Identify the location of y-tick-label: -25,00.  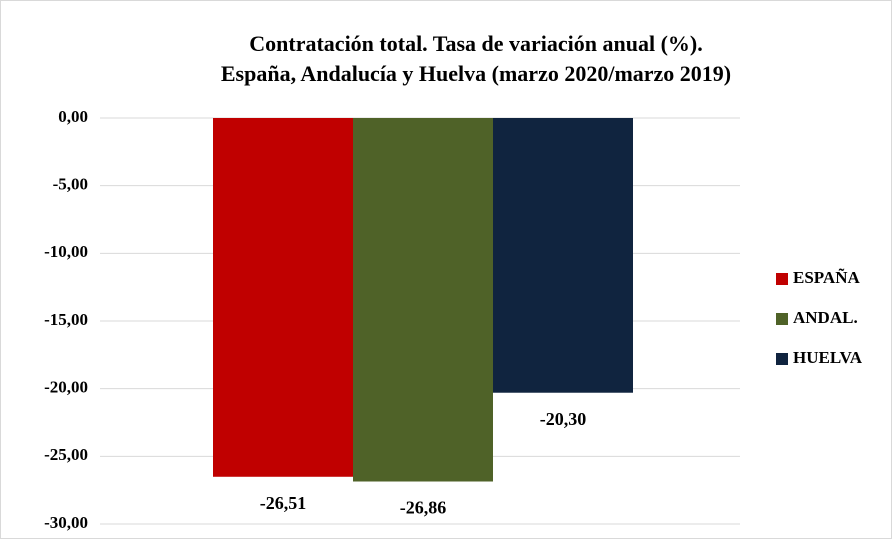
(66, 454).